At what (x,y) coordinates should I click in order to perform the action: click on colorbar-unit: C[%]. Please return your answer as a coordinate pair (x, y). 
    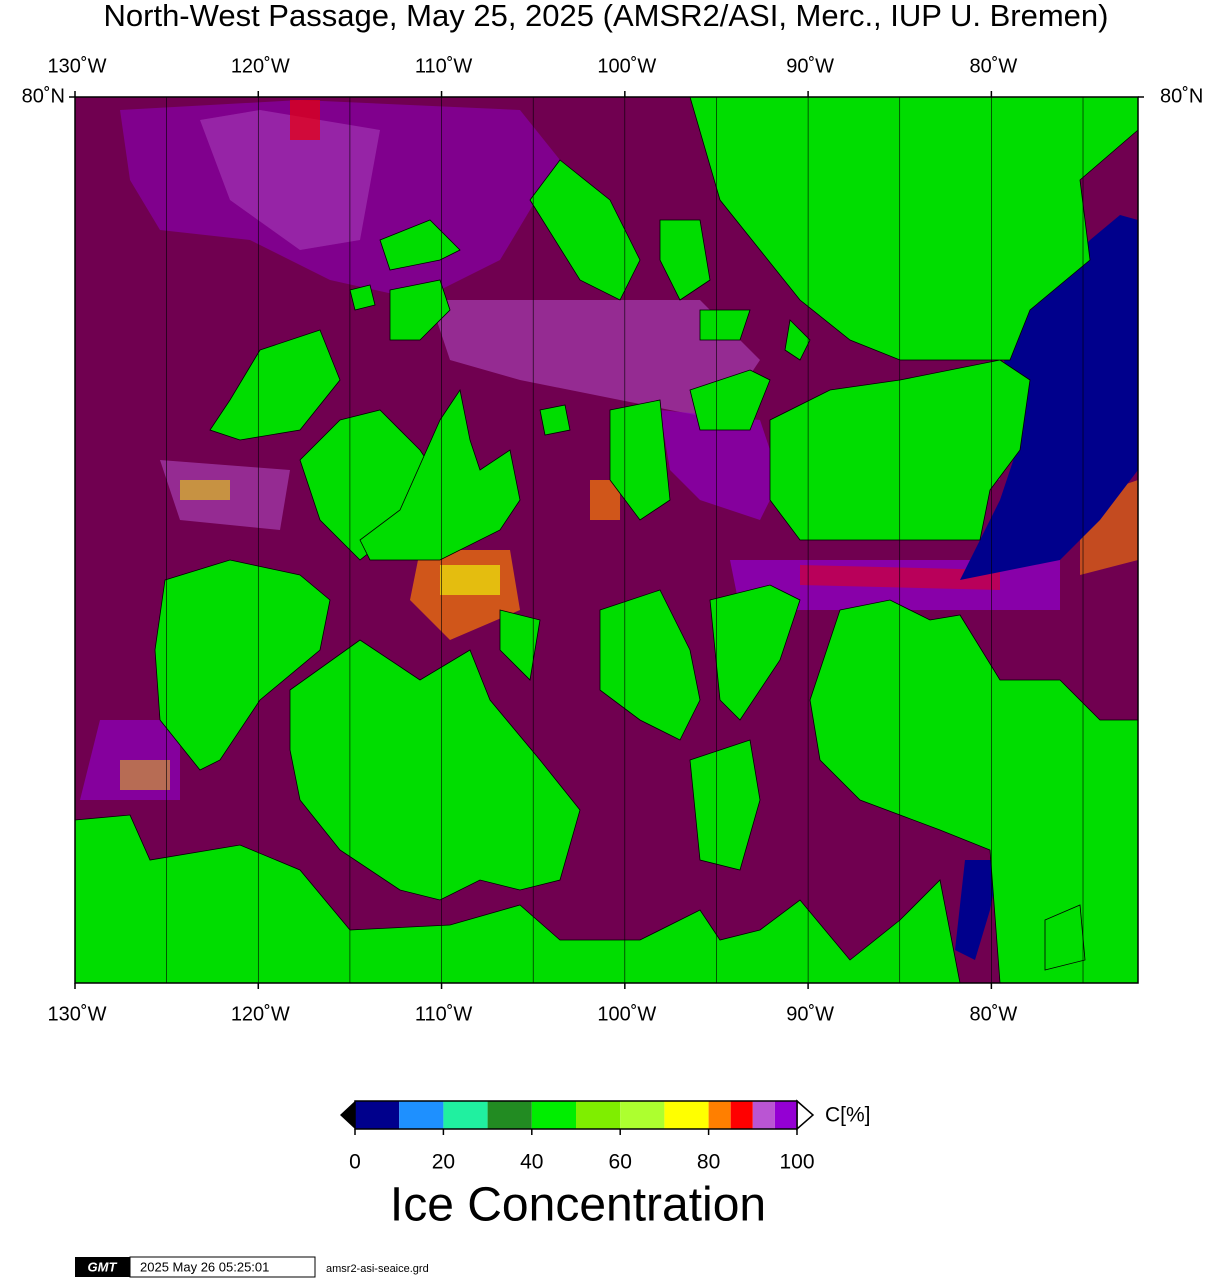
    Looking at the image, I should click on (848, 1115).